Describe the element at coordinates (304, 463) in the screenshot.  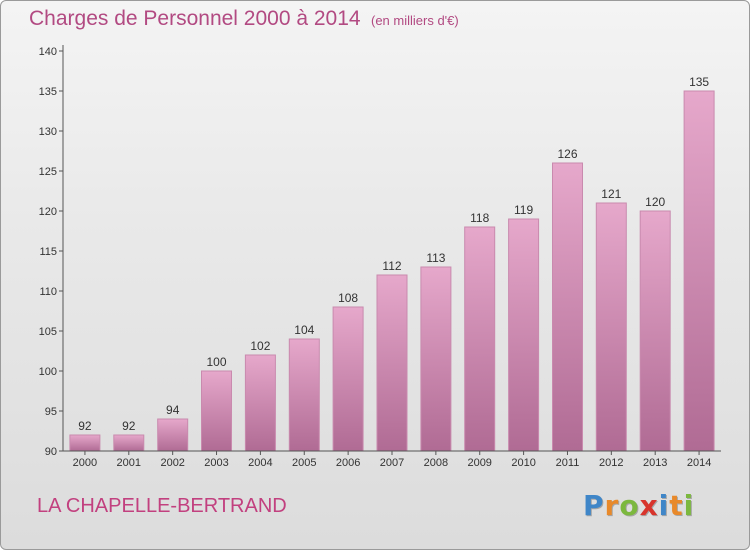
I see `x-tick-label: 2005` at that location.